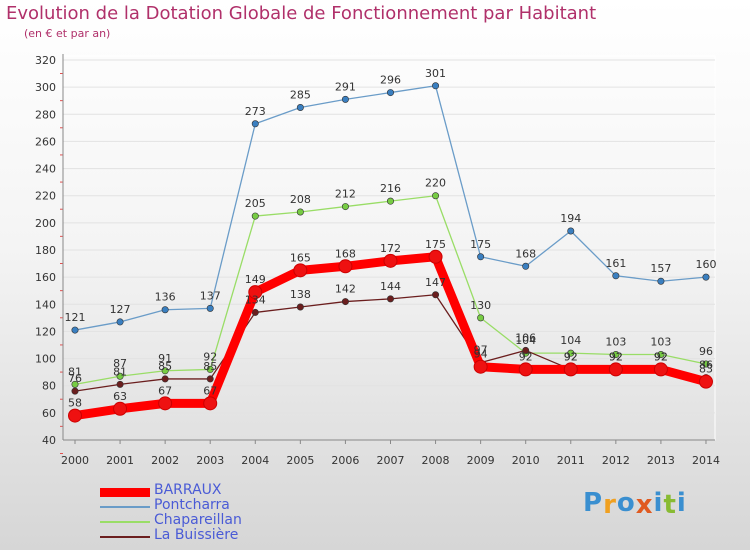 This screenshot has height=550, width=750. What do you see at coordinates (75, 378) in the screenshot?
I see `data-label-la-buissi-re: 76` at bounding box center [75, 378].